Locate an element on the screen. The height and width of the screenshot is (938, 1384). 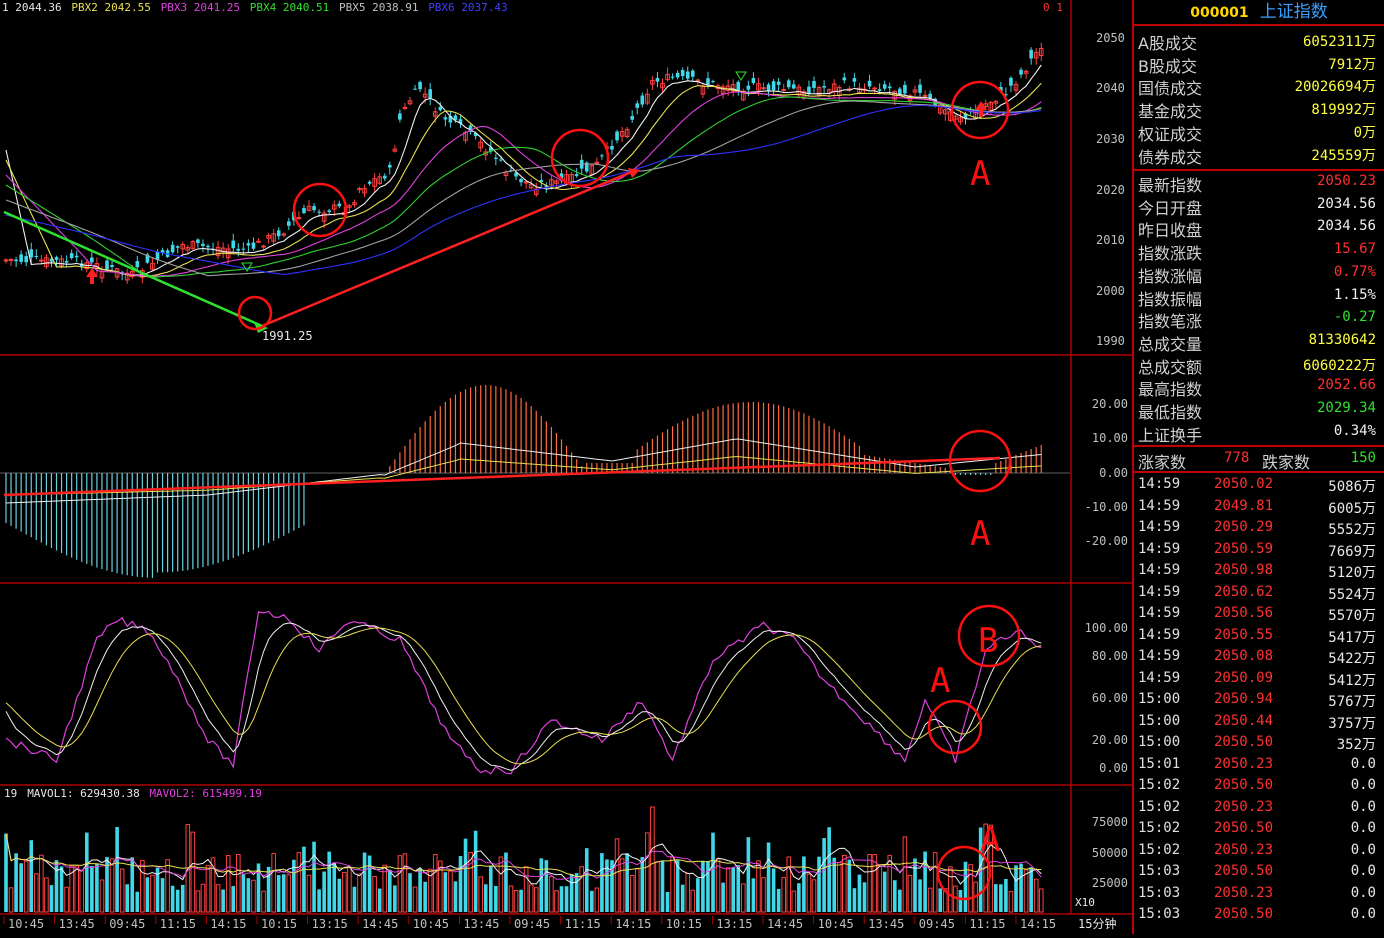
tick-row: 15:00 2050.44 3757万 is located at coordinates (1259, 722).